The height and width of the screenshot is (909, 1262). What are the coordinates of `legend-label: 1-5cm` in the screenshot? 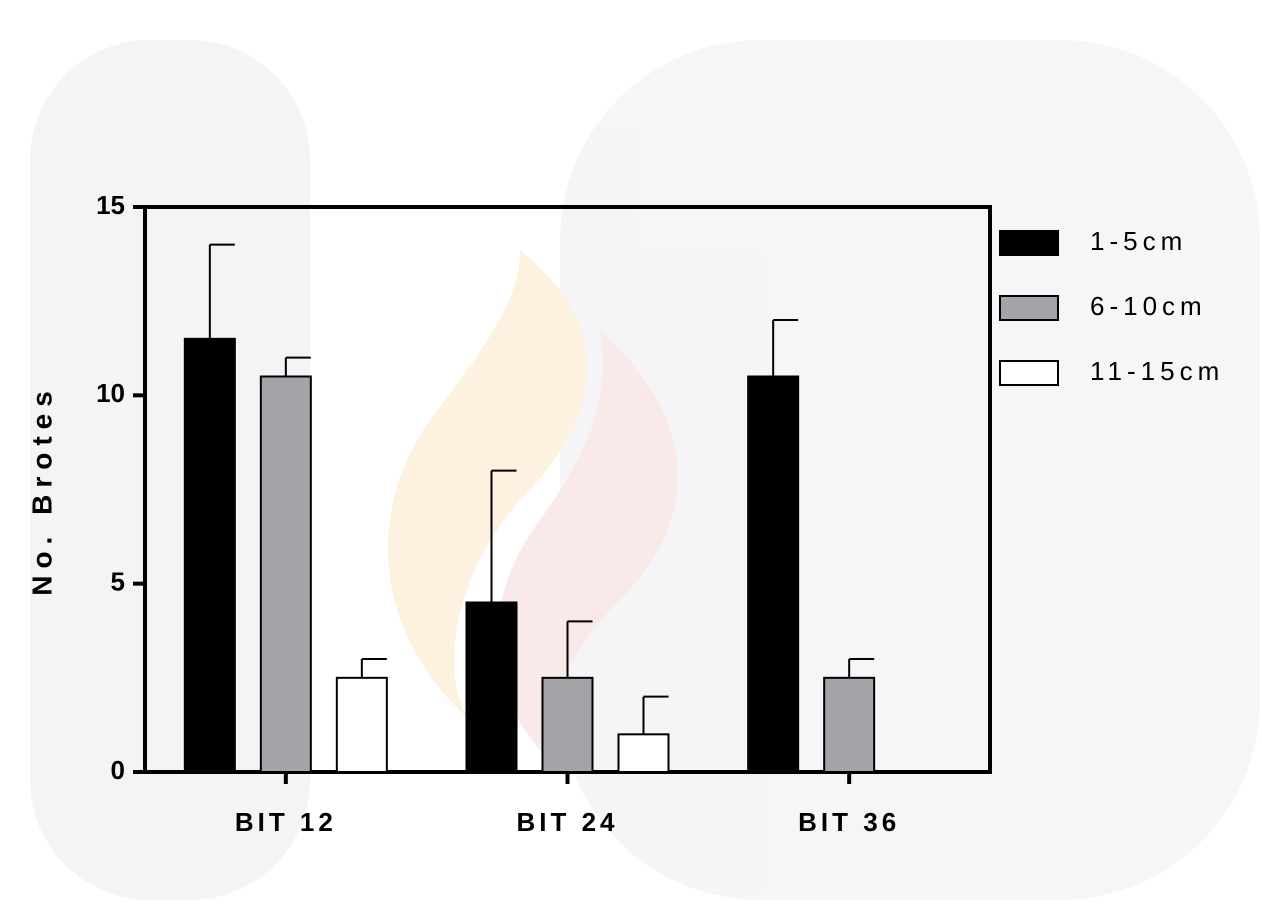 It's located at (1138, 241).